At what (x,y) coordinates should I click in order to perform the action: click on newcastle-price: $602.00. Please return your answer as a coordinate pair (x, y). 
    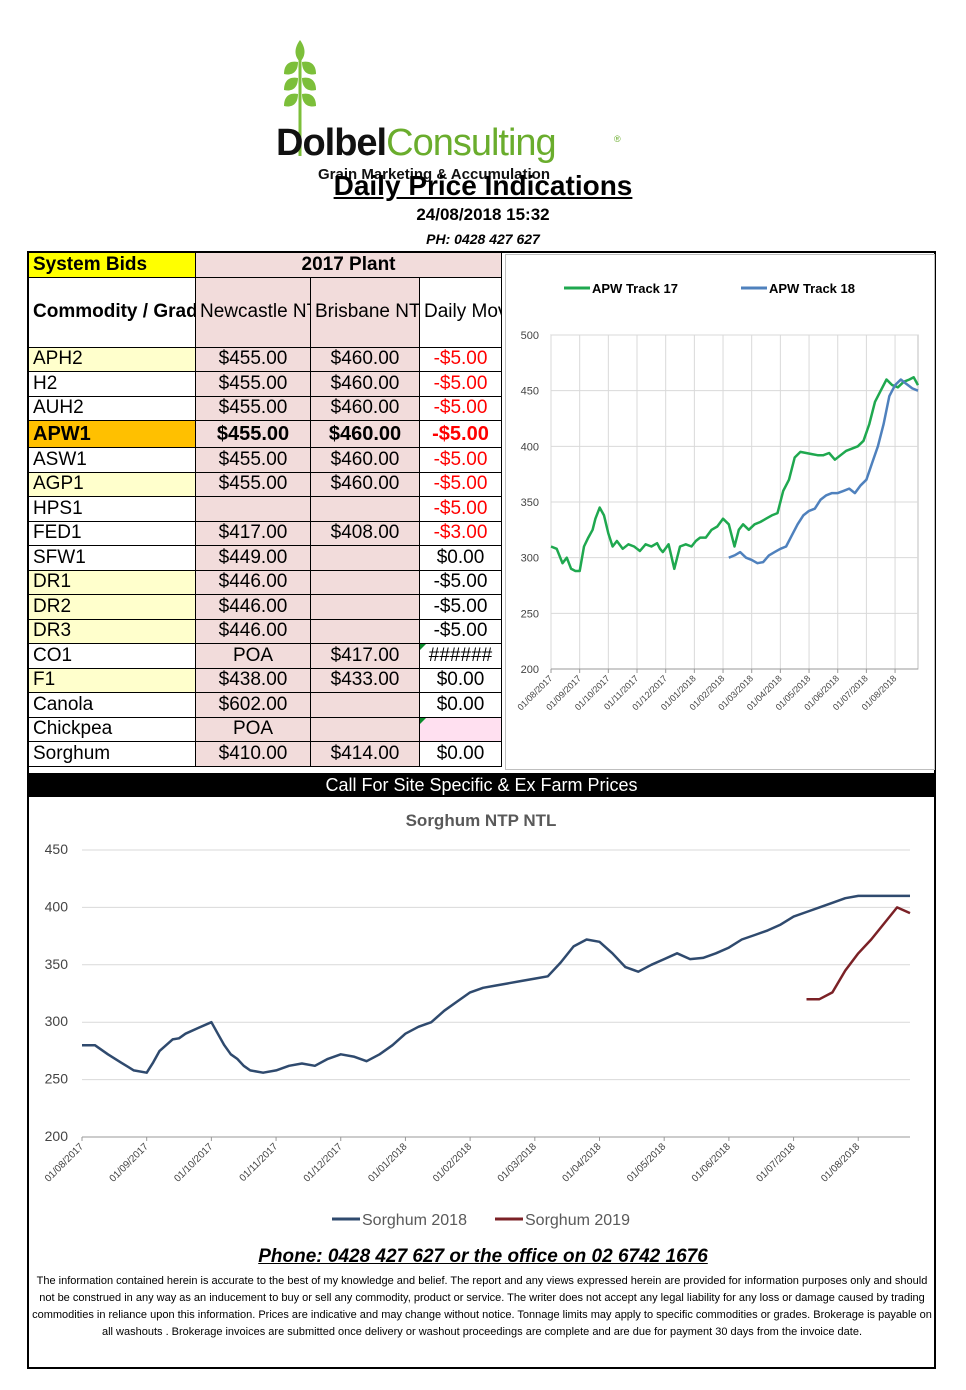
    Looking at the image, I should click on (253, 705).